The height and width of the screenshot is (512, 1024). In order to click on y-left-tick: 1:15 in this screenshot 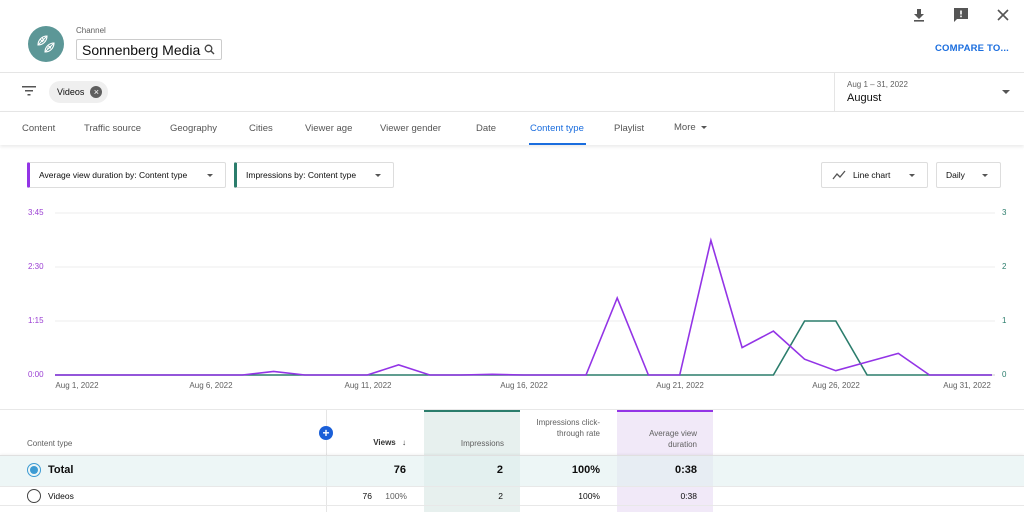, I will do `click(36, 320)`.